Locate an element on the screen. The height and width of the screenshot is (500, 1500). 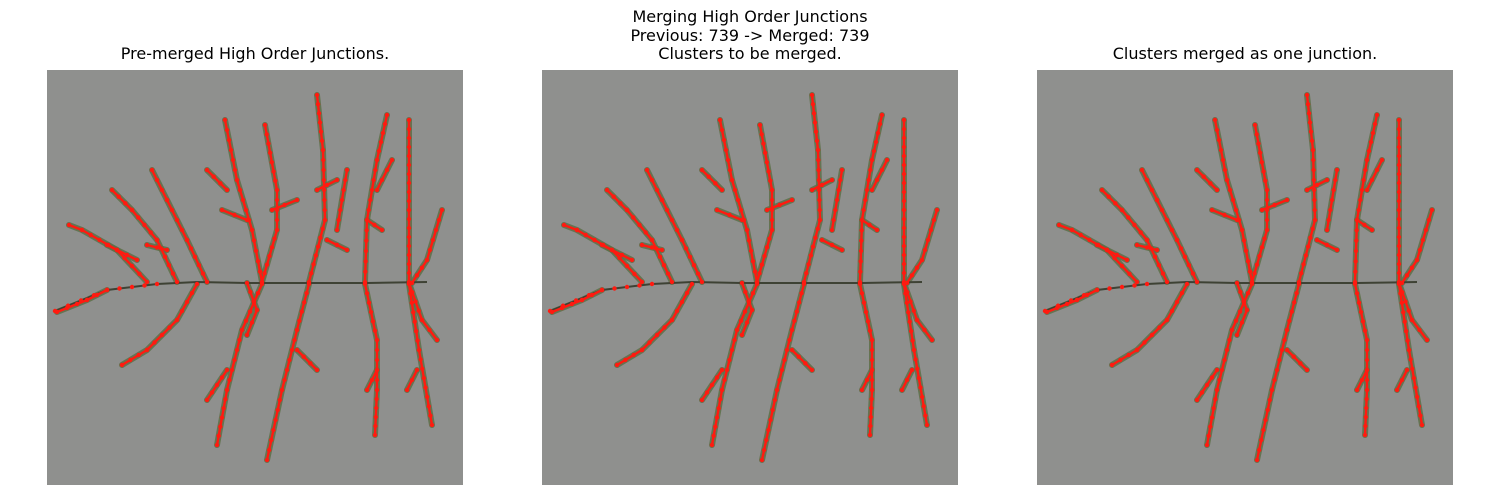
figure-title-line-2: Previous: 739 -> Merged: 739 is located at coordinates (750, 35).